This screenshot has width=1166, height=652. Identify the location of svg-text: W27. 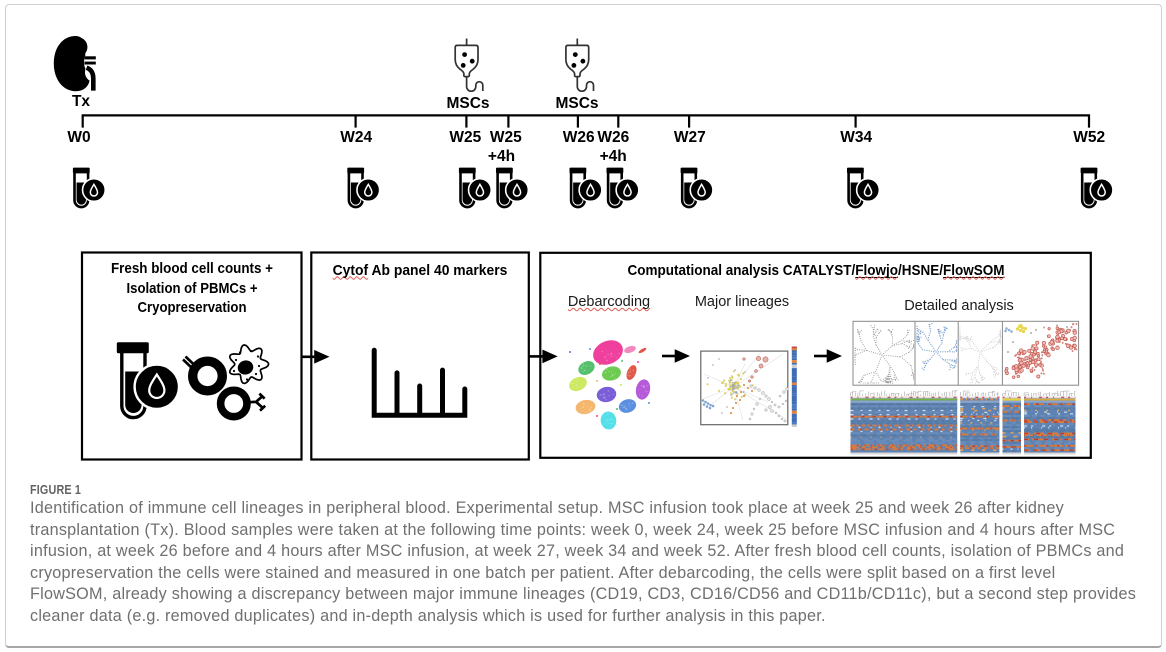
(690, 137).